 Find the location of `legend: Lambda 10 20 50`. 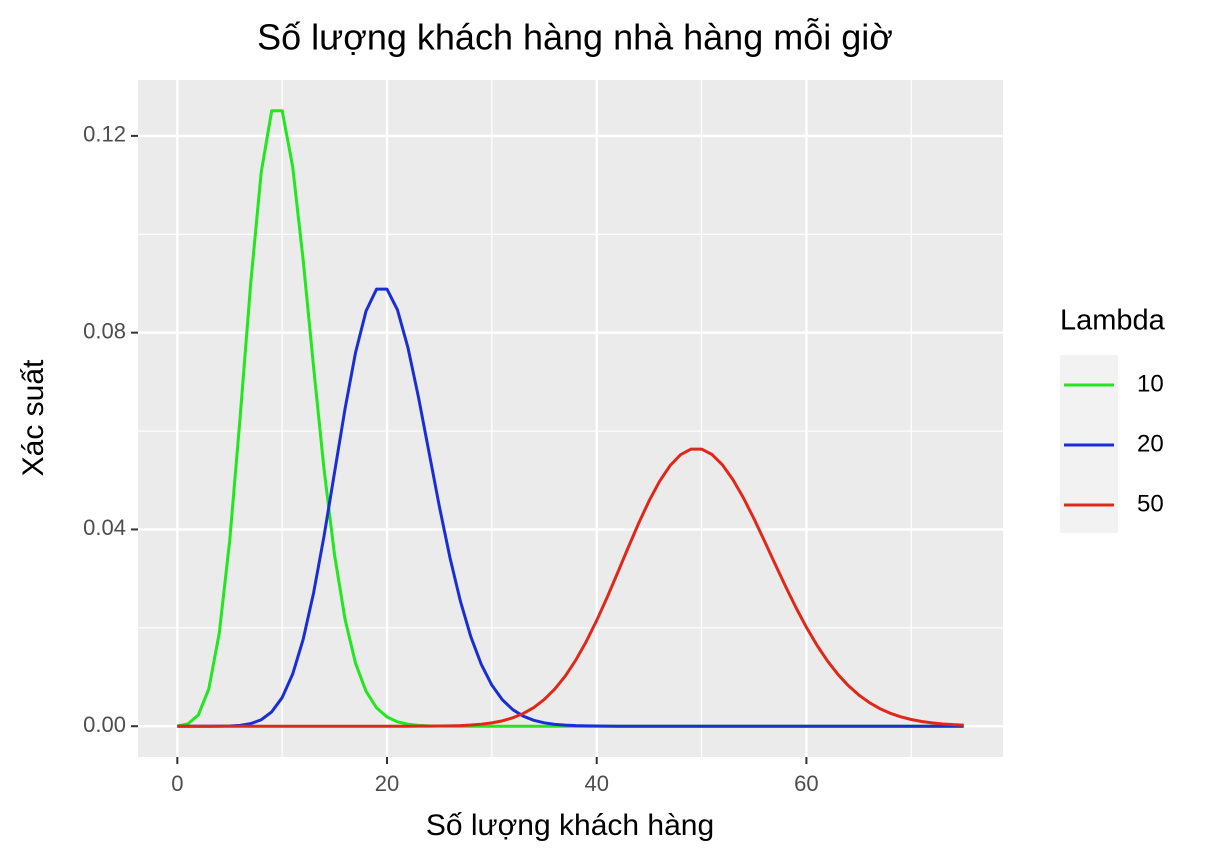

legend: Lambda 10 20 50 is located at coordinates (1113, 419).